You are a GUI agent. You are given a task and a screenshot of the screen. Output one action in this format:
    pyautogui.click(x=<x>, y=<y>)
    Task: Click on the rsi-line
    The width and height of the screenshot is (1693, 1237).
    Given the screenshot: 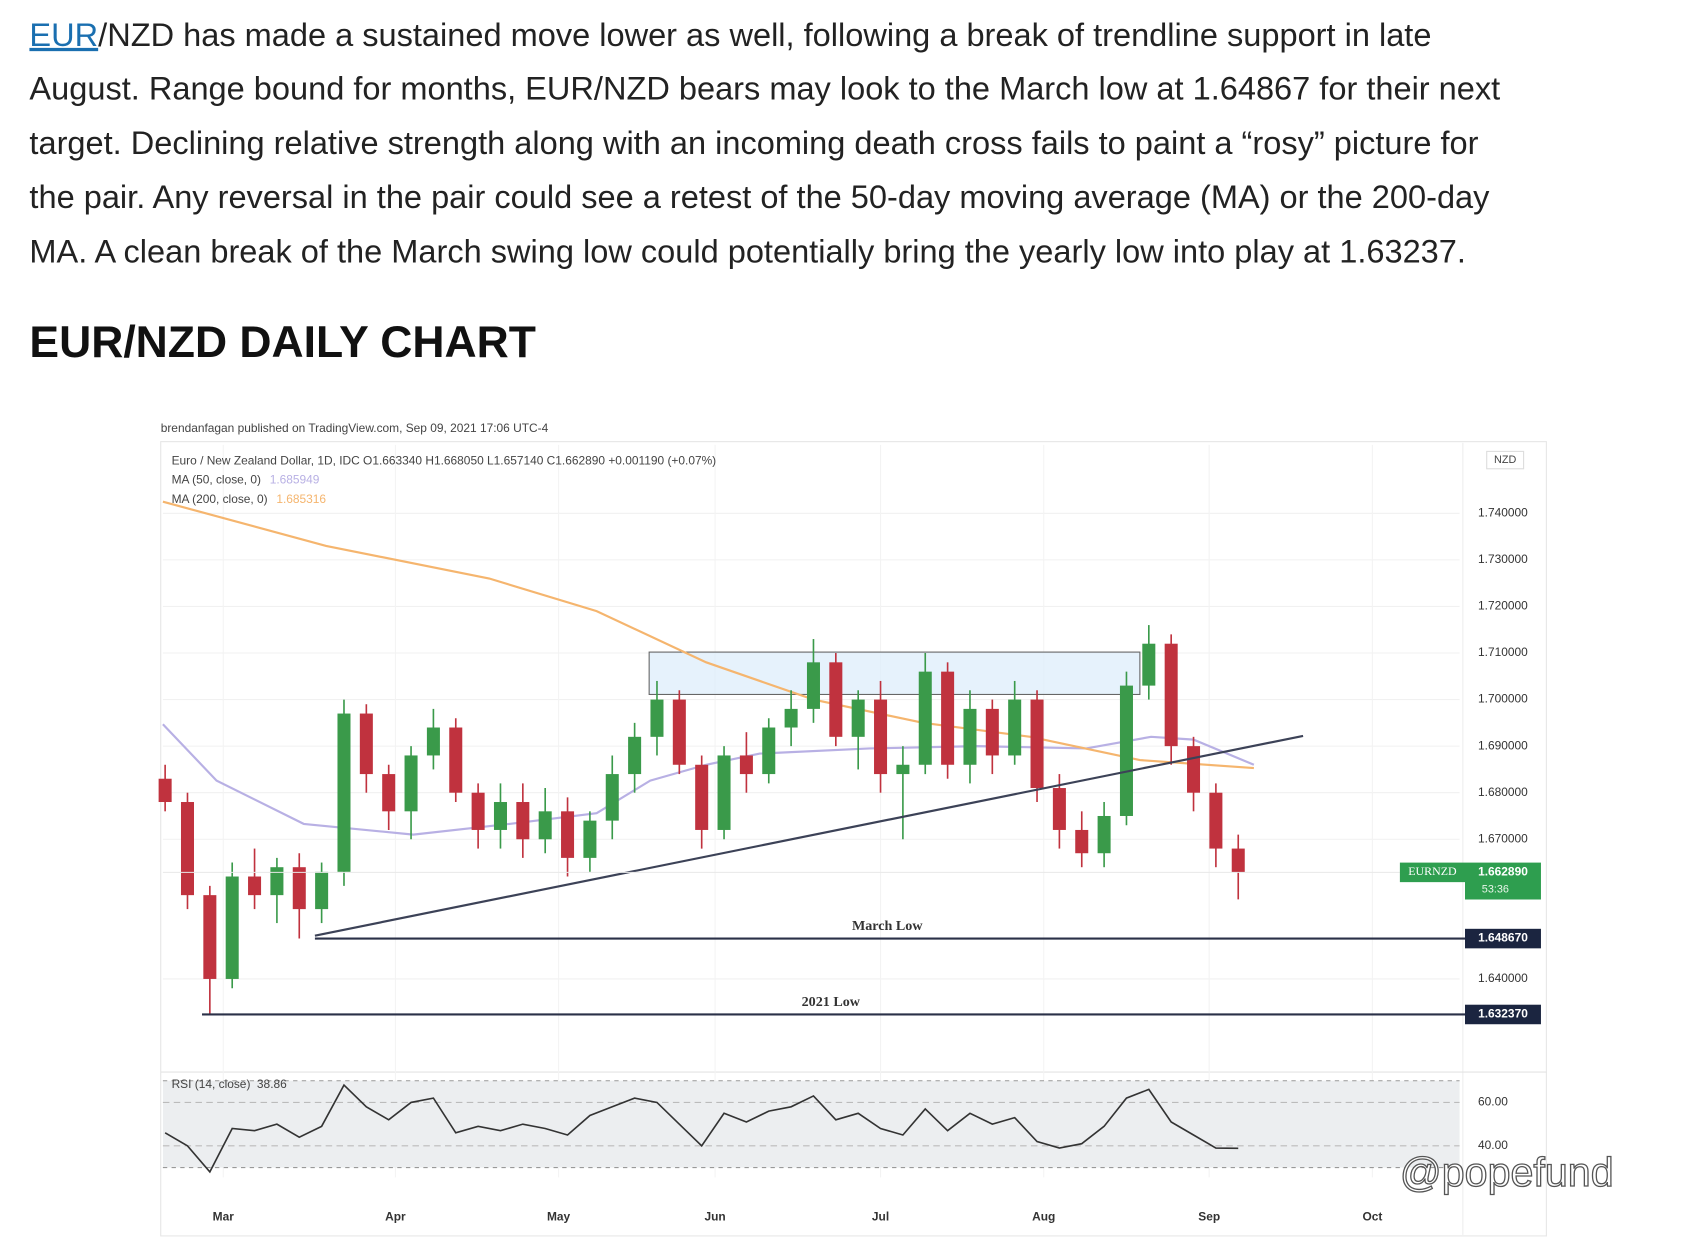 What is the action you would take?
    pyautogui.click(x=701, y=1128)
    